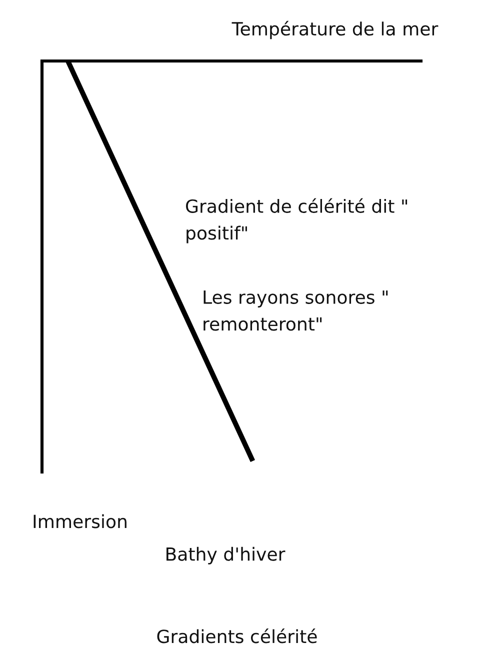 The height and width of the screenshot is (666, 500). What do you see at coordinates (80, 521) in the screenshot?
I see `text: Immersion` at bounding box center [80, 521].